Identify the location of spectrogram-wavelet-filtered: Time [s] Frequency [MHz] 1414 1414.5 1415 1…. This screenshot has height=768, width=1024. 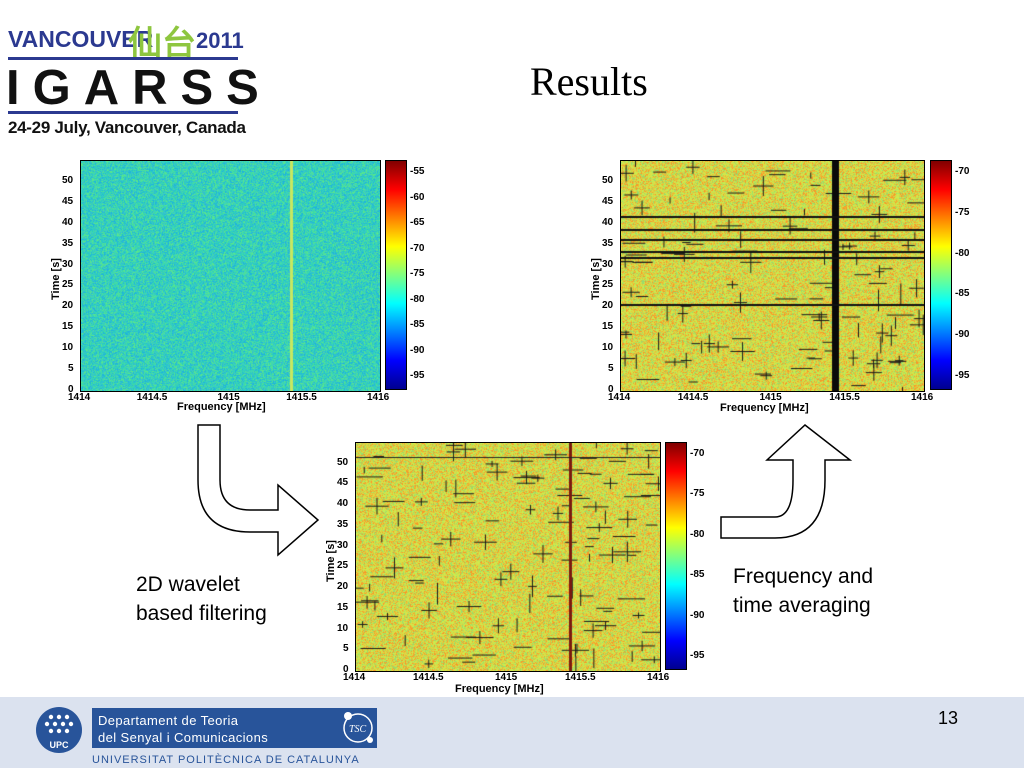
(509, 568).